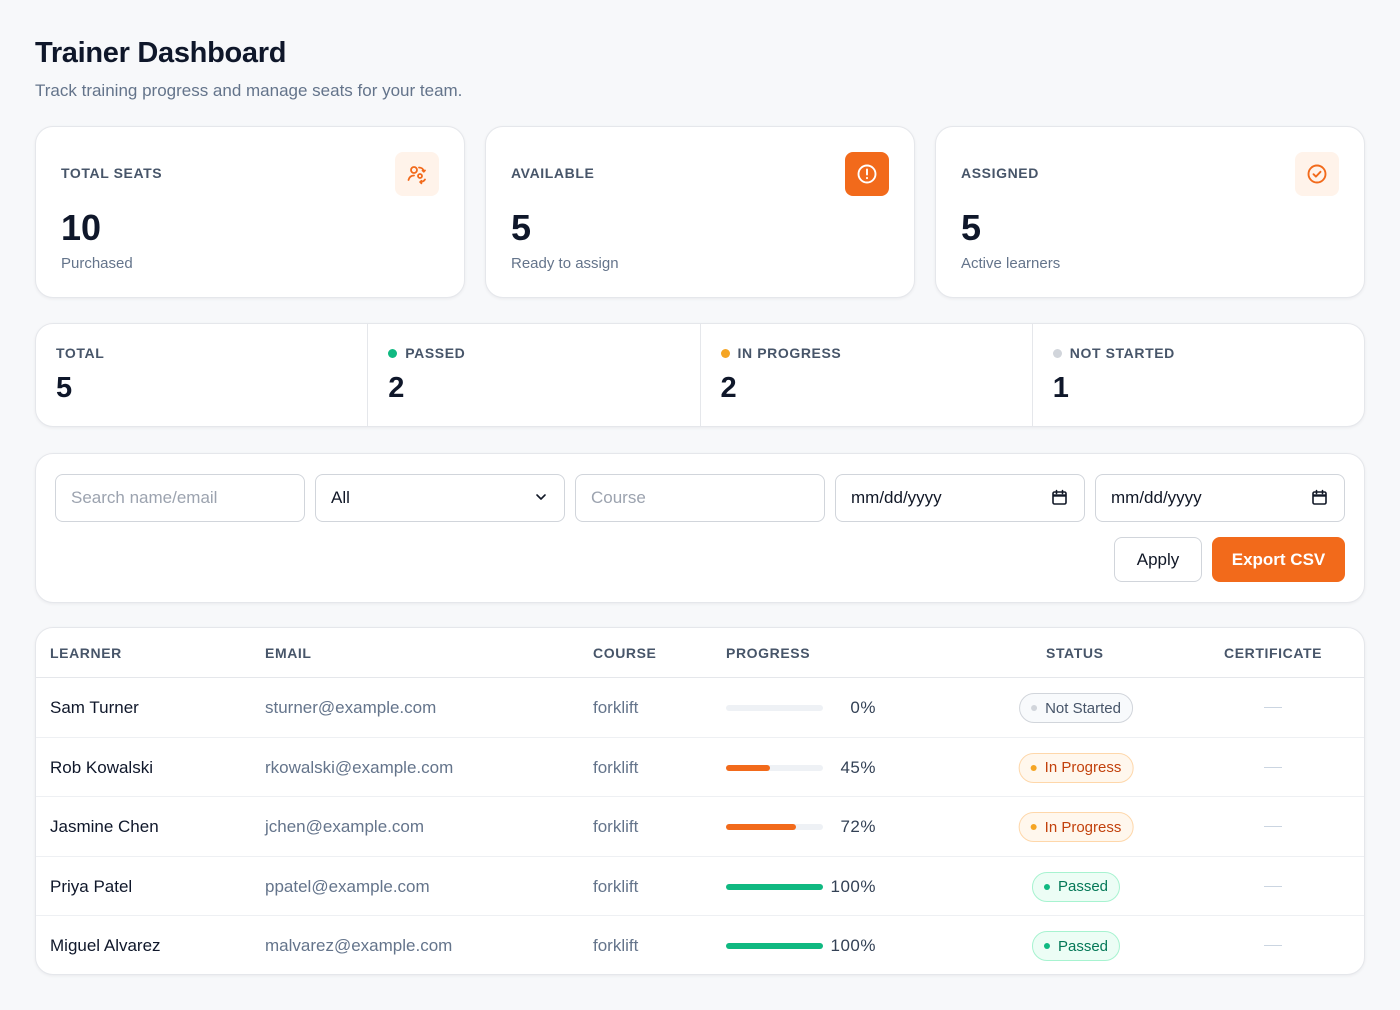 The height and width of the screenshot is (1010, 1400). What do you see at coordinates (867, 174) in the screenshot?
I see `alert-circle-icon` at bounding box center [867, 174].